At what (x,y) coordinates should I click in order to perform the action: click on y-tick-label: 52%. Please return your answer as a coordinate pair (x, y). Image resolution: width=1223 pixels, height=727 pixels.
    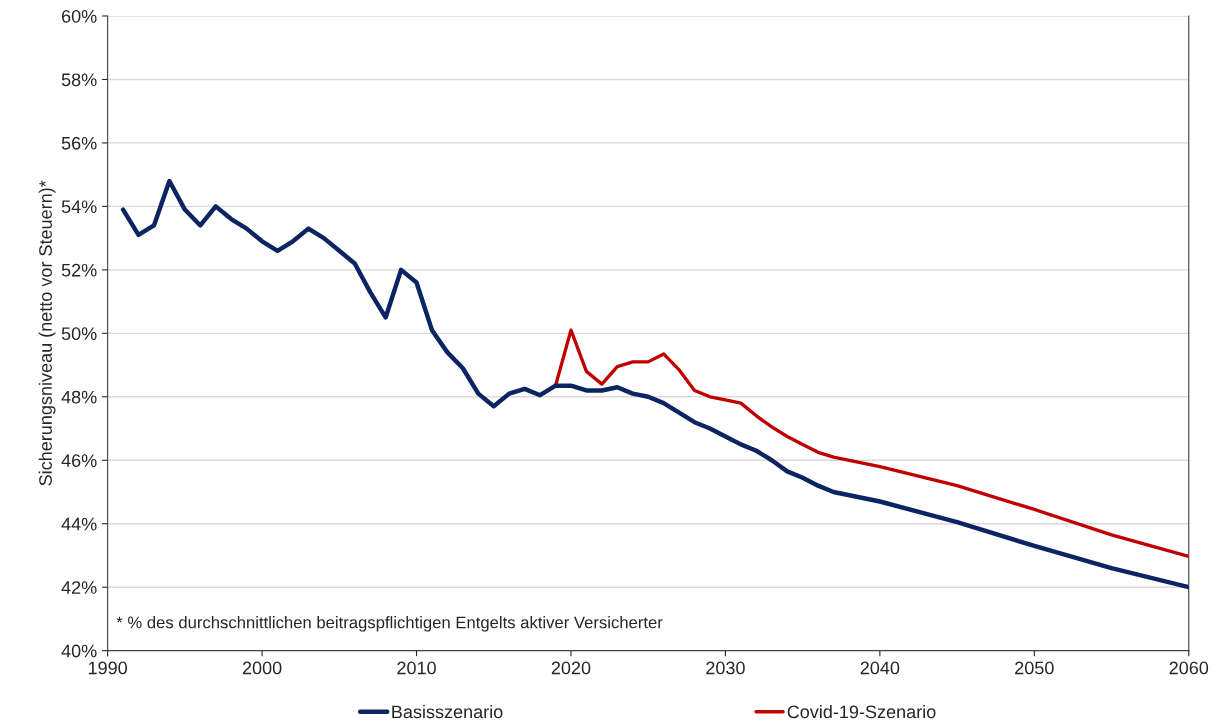
    Looking at the image, I should click on (79, 270).